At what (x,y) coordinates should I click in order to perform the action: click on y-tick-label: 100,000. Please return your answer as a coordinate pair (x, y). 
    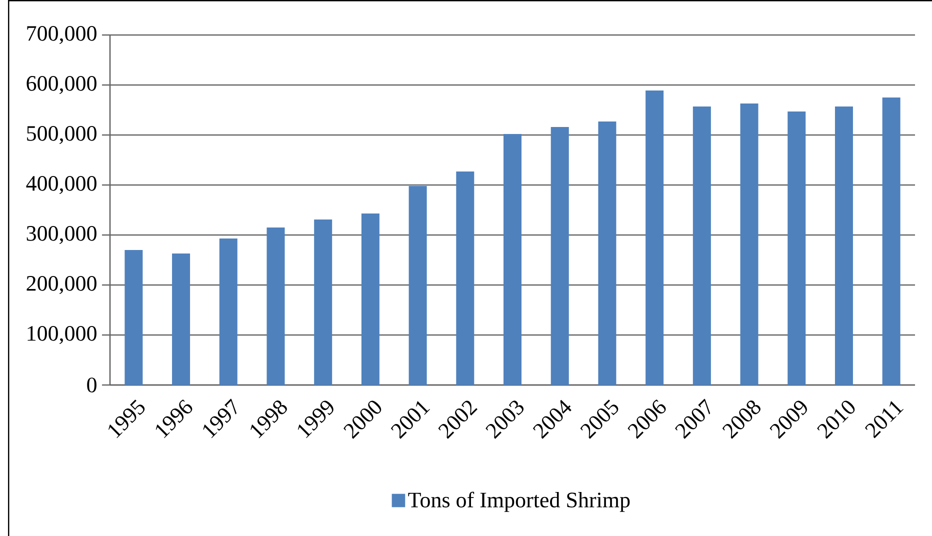
    Looking at the image, I should click on (62, 335).